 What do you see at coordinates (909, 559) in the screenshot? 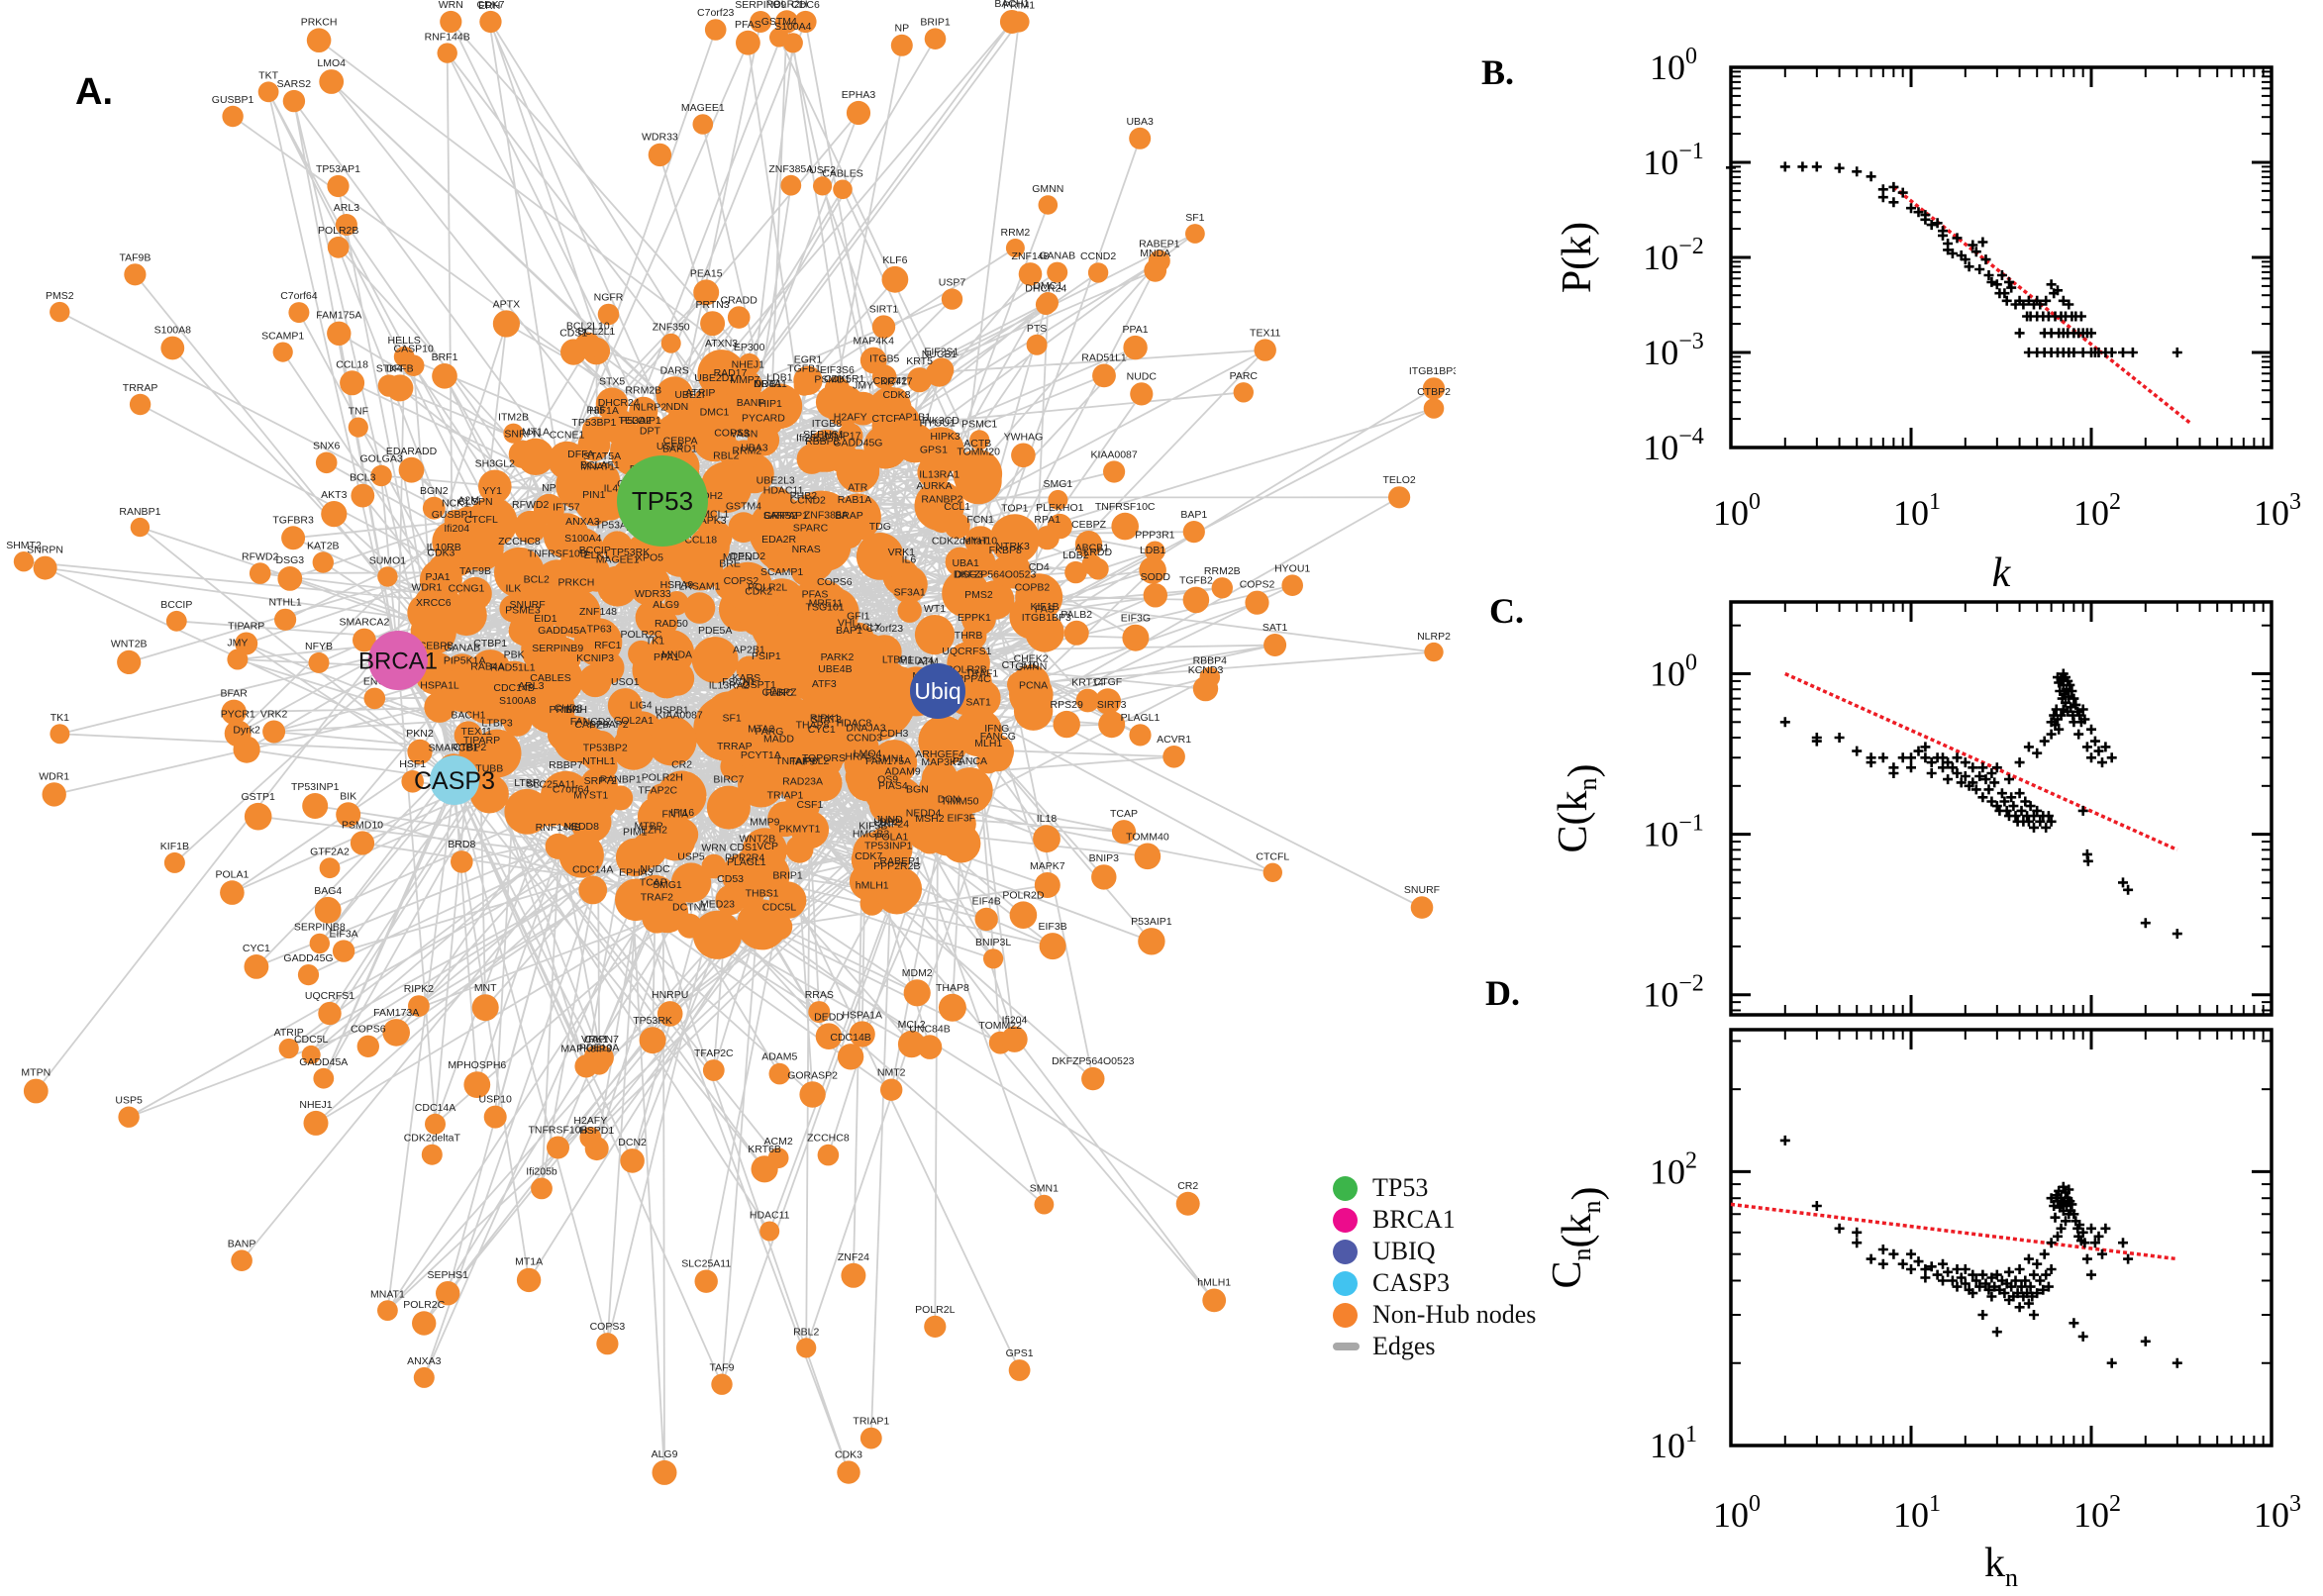
I see `svg-text: IL6` at bounding box center [909, 559].